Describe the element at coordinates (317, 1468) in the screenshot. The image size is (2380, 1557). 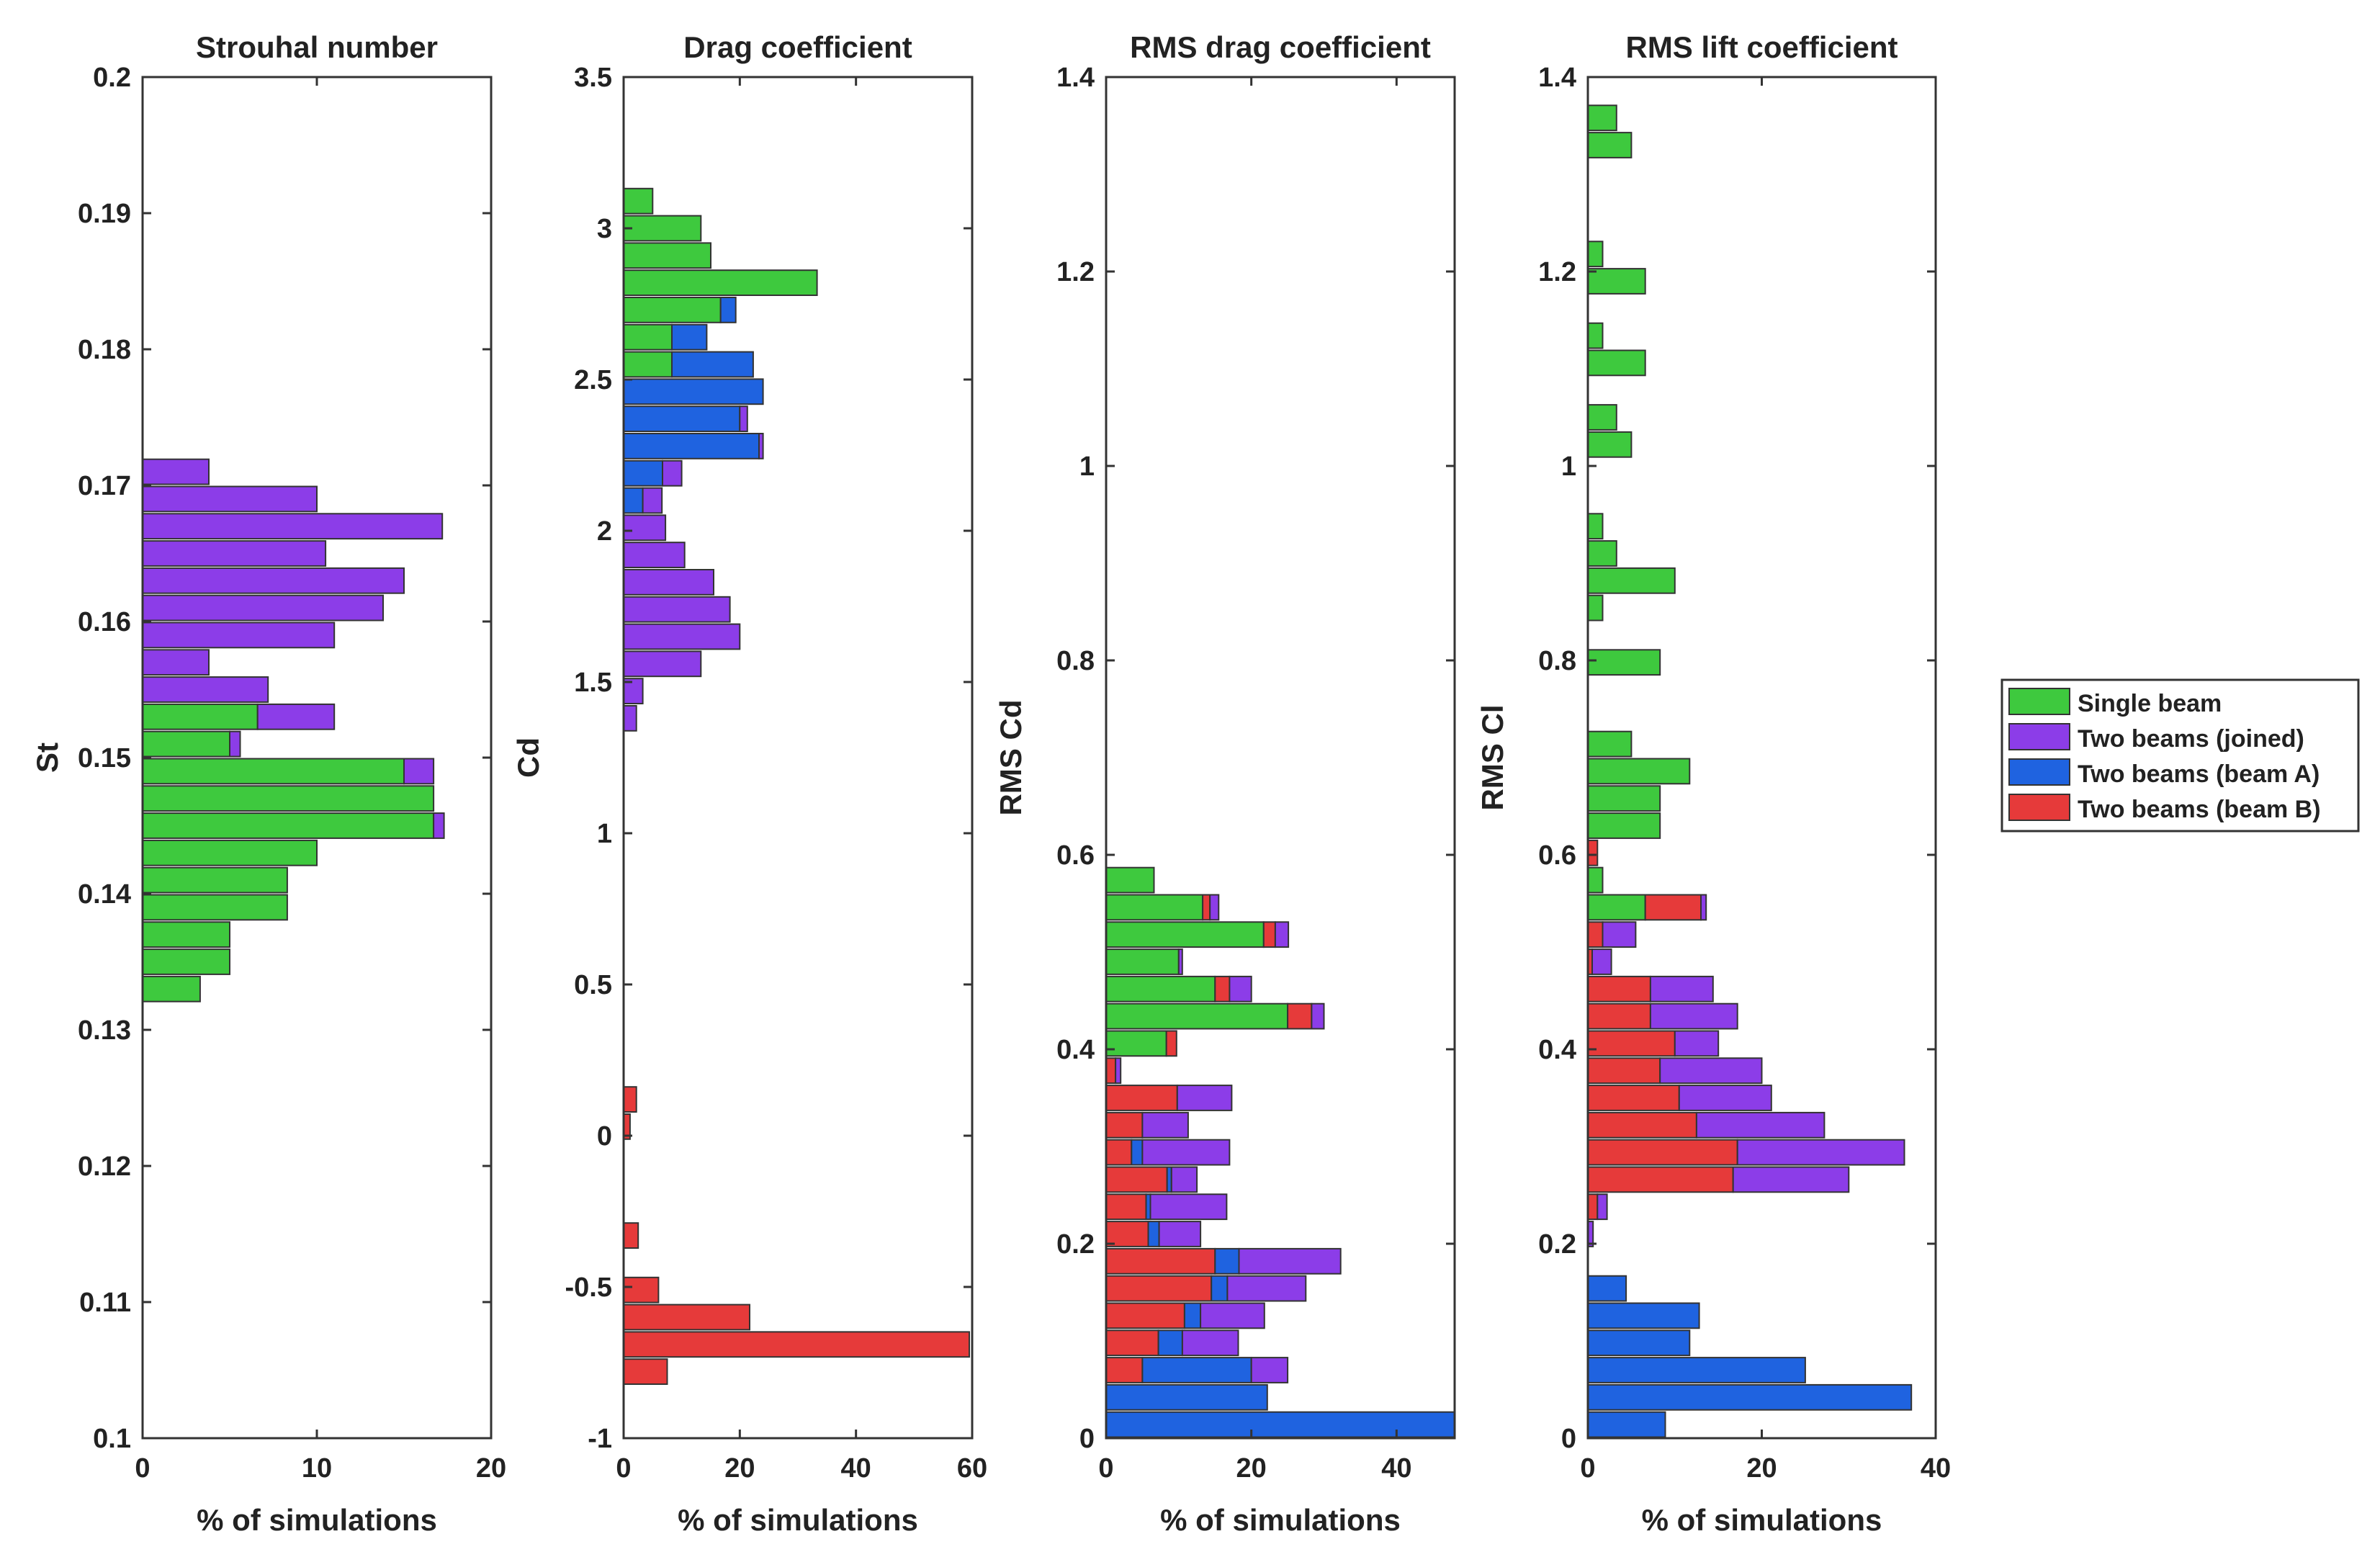
I see `x-tick-label: 10` at that location.